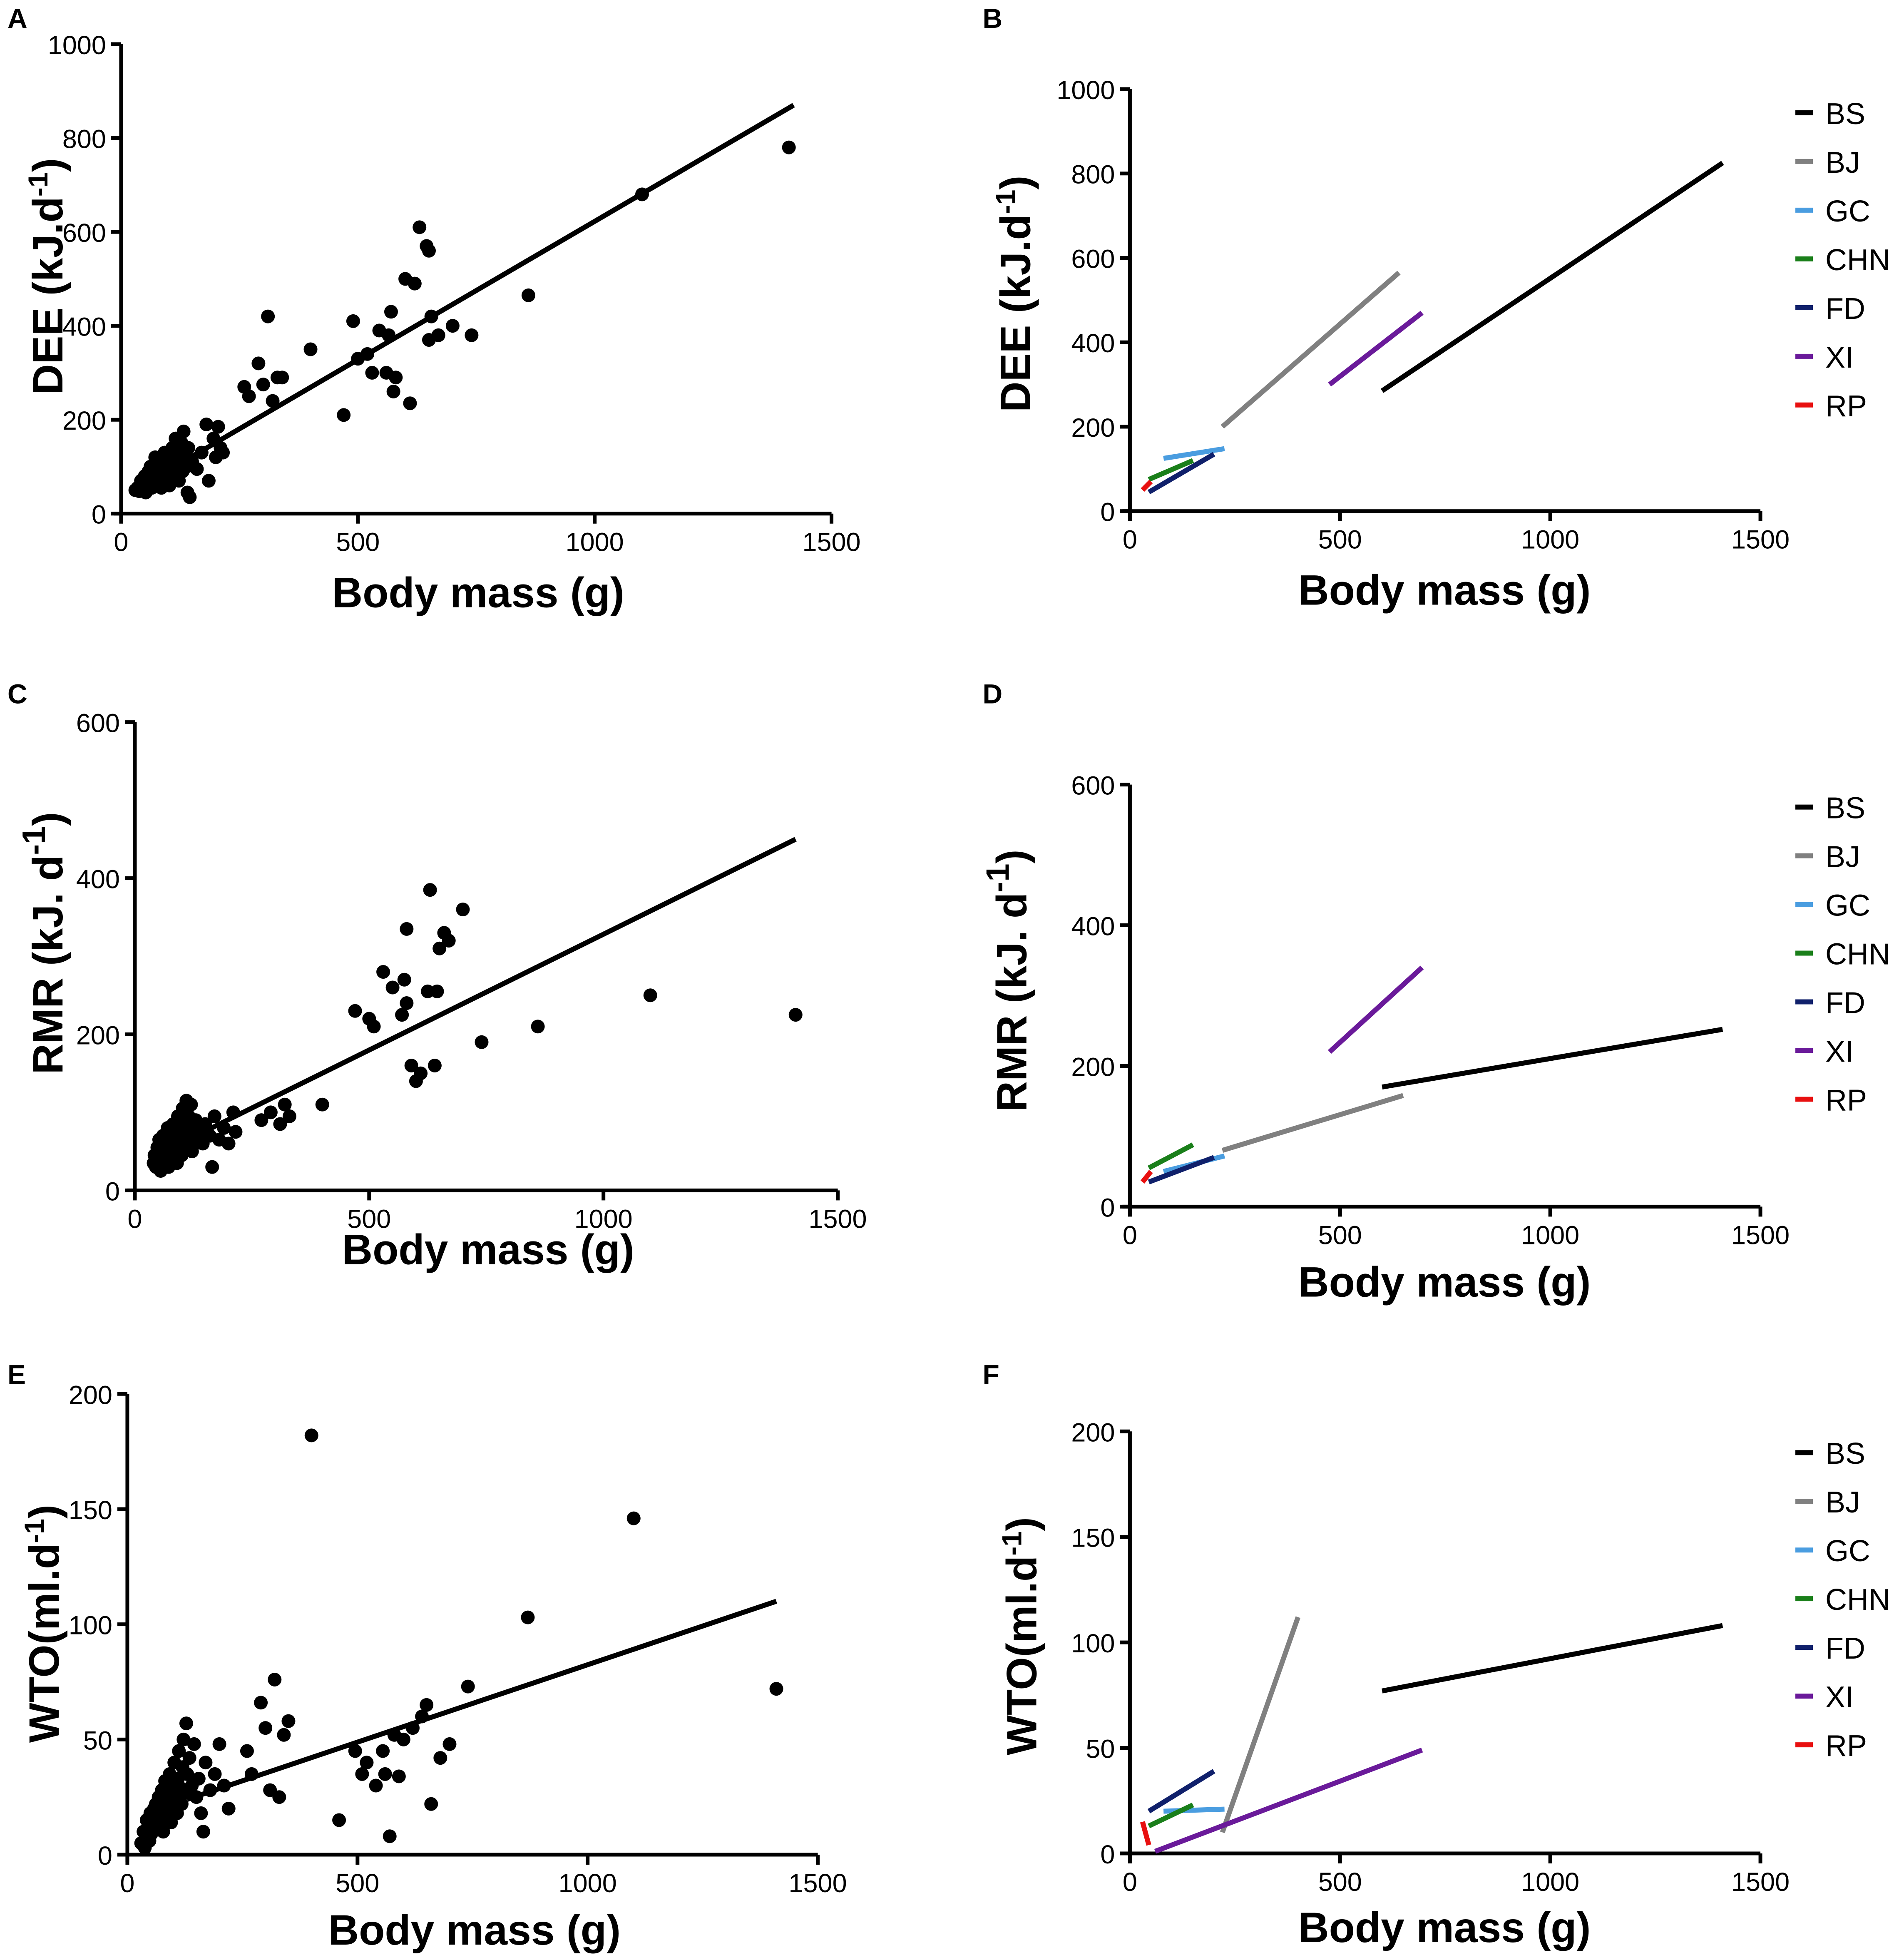 This screenshot has height=1960, width=1899. Describe the element at coordinates (481, 1701) in the screenshot. I see `regression-line` at that location.